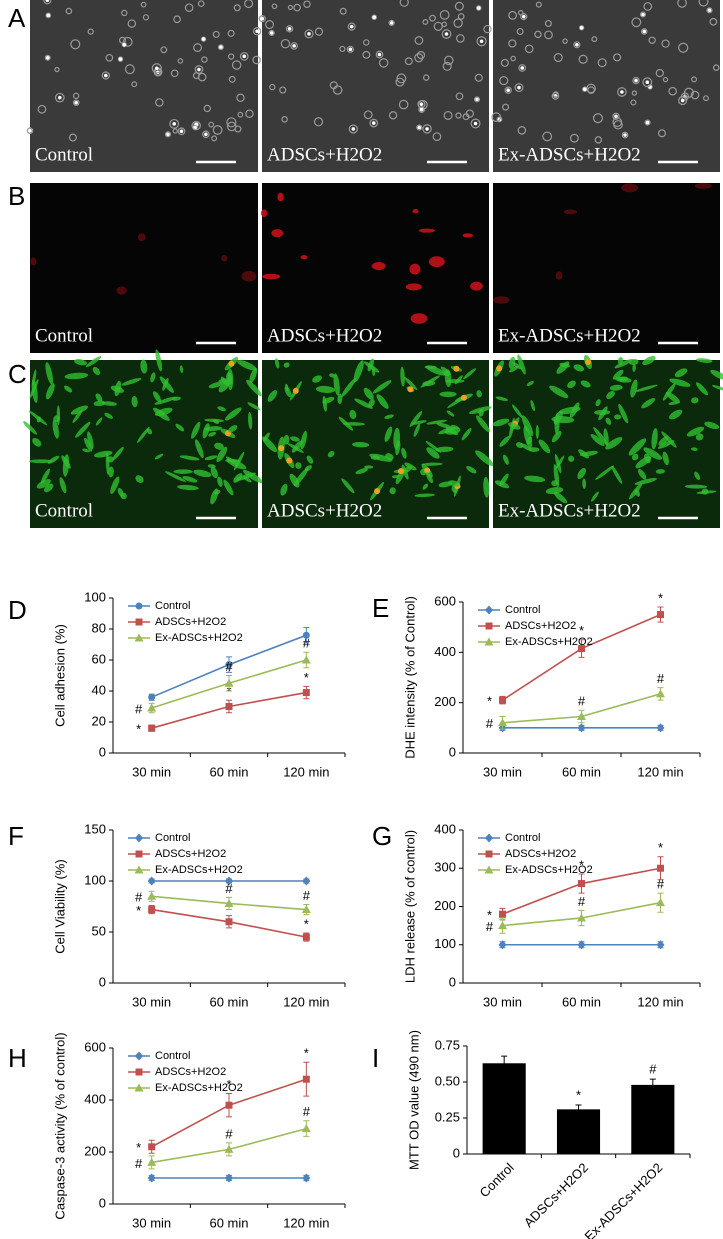 This screenshot has height=1239, width=723. Describe the element at coordinates (102, 981) in the screenshot. I see `y-tick-label: 0` at that location.